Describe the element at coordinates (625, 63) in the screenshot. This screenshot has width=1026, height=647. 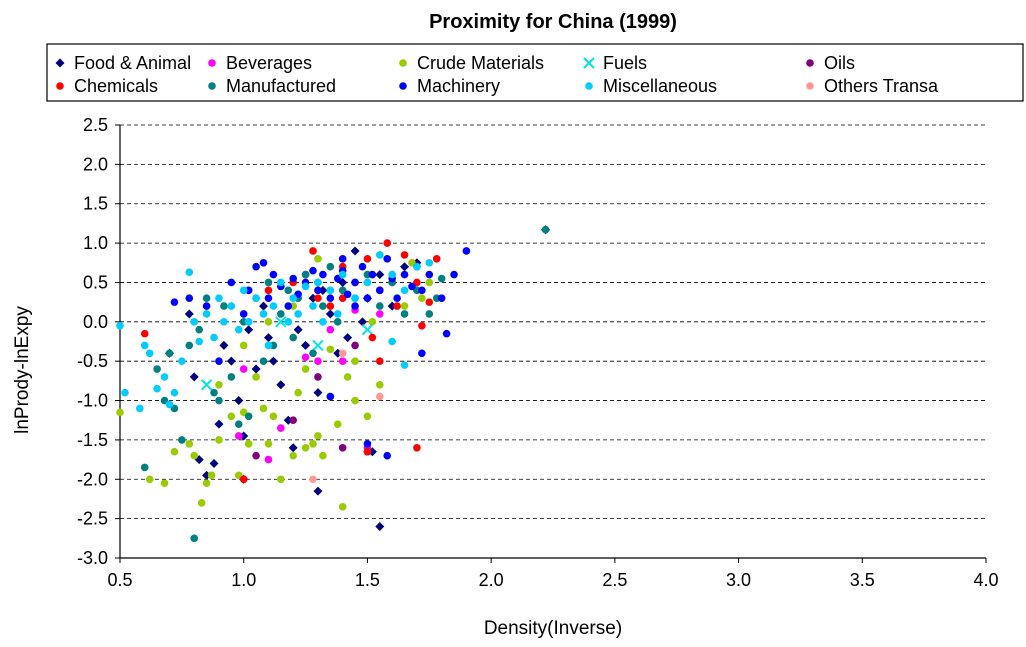
I see `legend-label: Fuels` at that location.